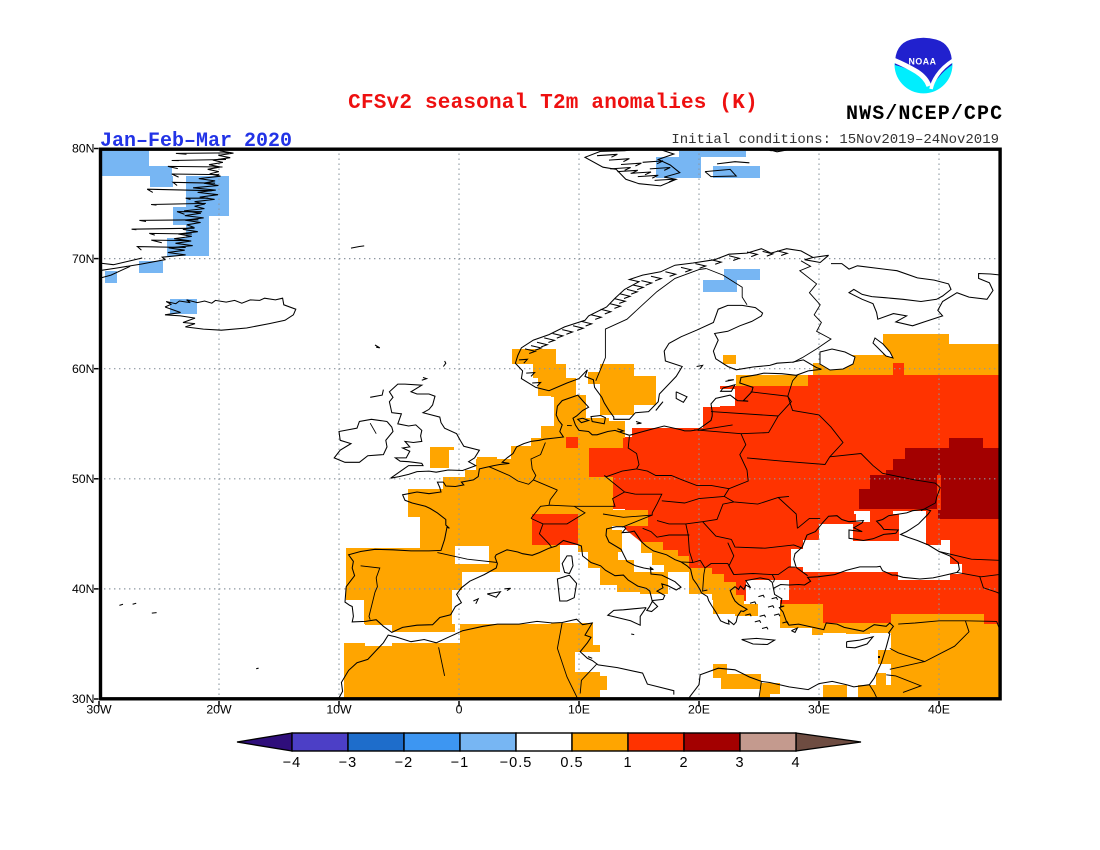  Describe the element at coordinates (196, 141) in the screenshot. I see `svg-text: Jan–Feb–Mar 2020` at that location.